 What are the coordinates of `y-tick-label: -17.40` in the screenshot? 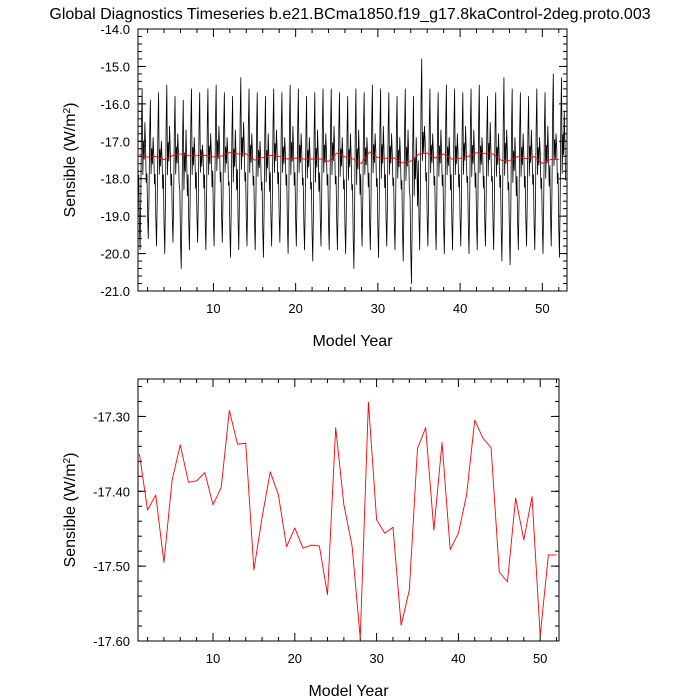 It's located at (111, 491).